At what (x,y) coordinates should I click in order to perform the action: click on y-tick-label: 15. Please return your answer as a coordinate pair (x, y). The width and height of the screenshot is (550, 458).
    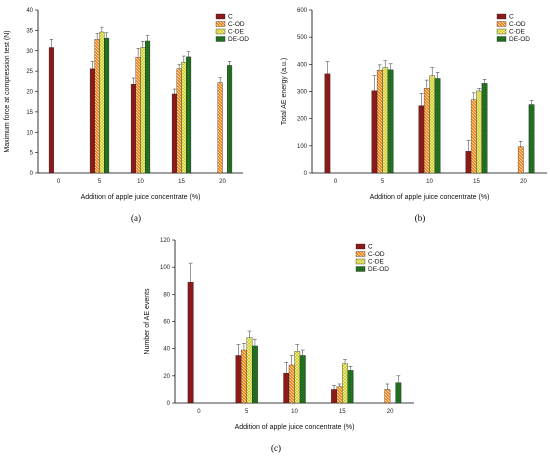
    Looking at the image, I should click on (29, 113).